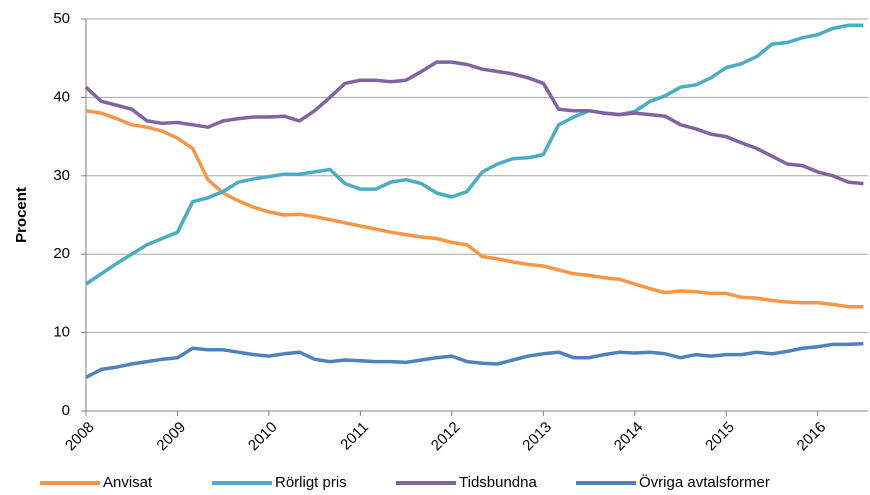 The height and width of the screenshot is (495, 870). I want to click on y-axis-label: Procent, so click(21, 215).